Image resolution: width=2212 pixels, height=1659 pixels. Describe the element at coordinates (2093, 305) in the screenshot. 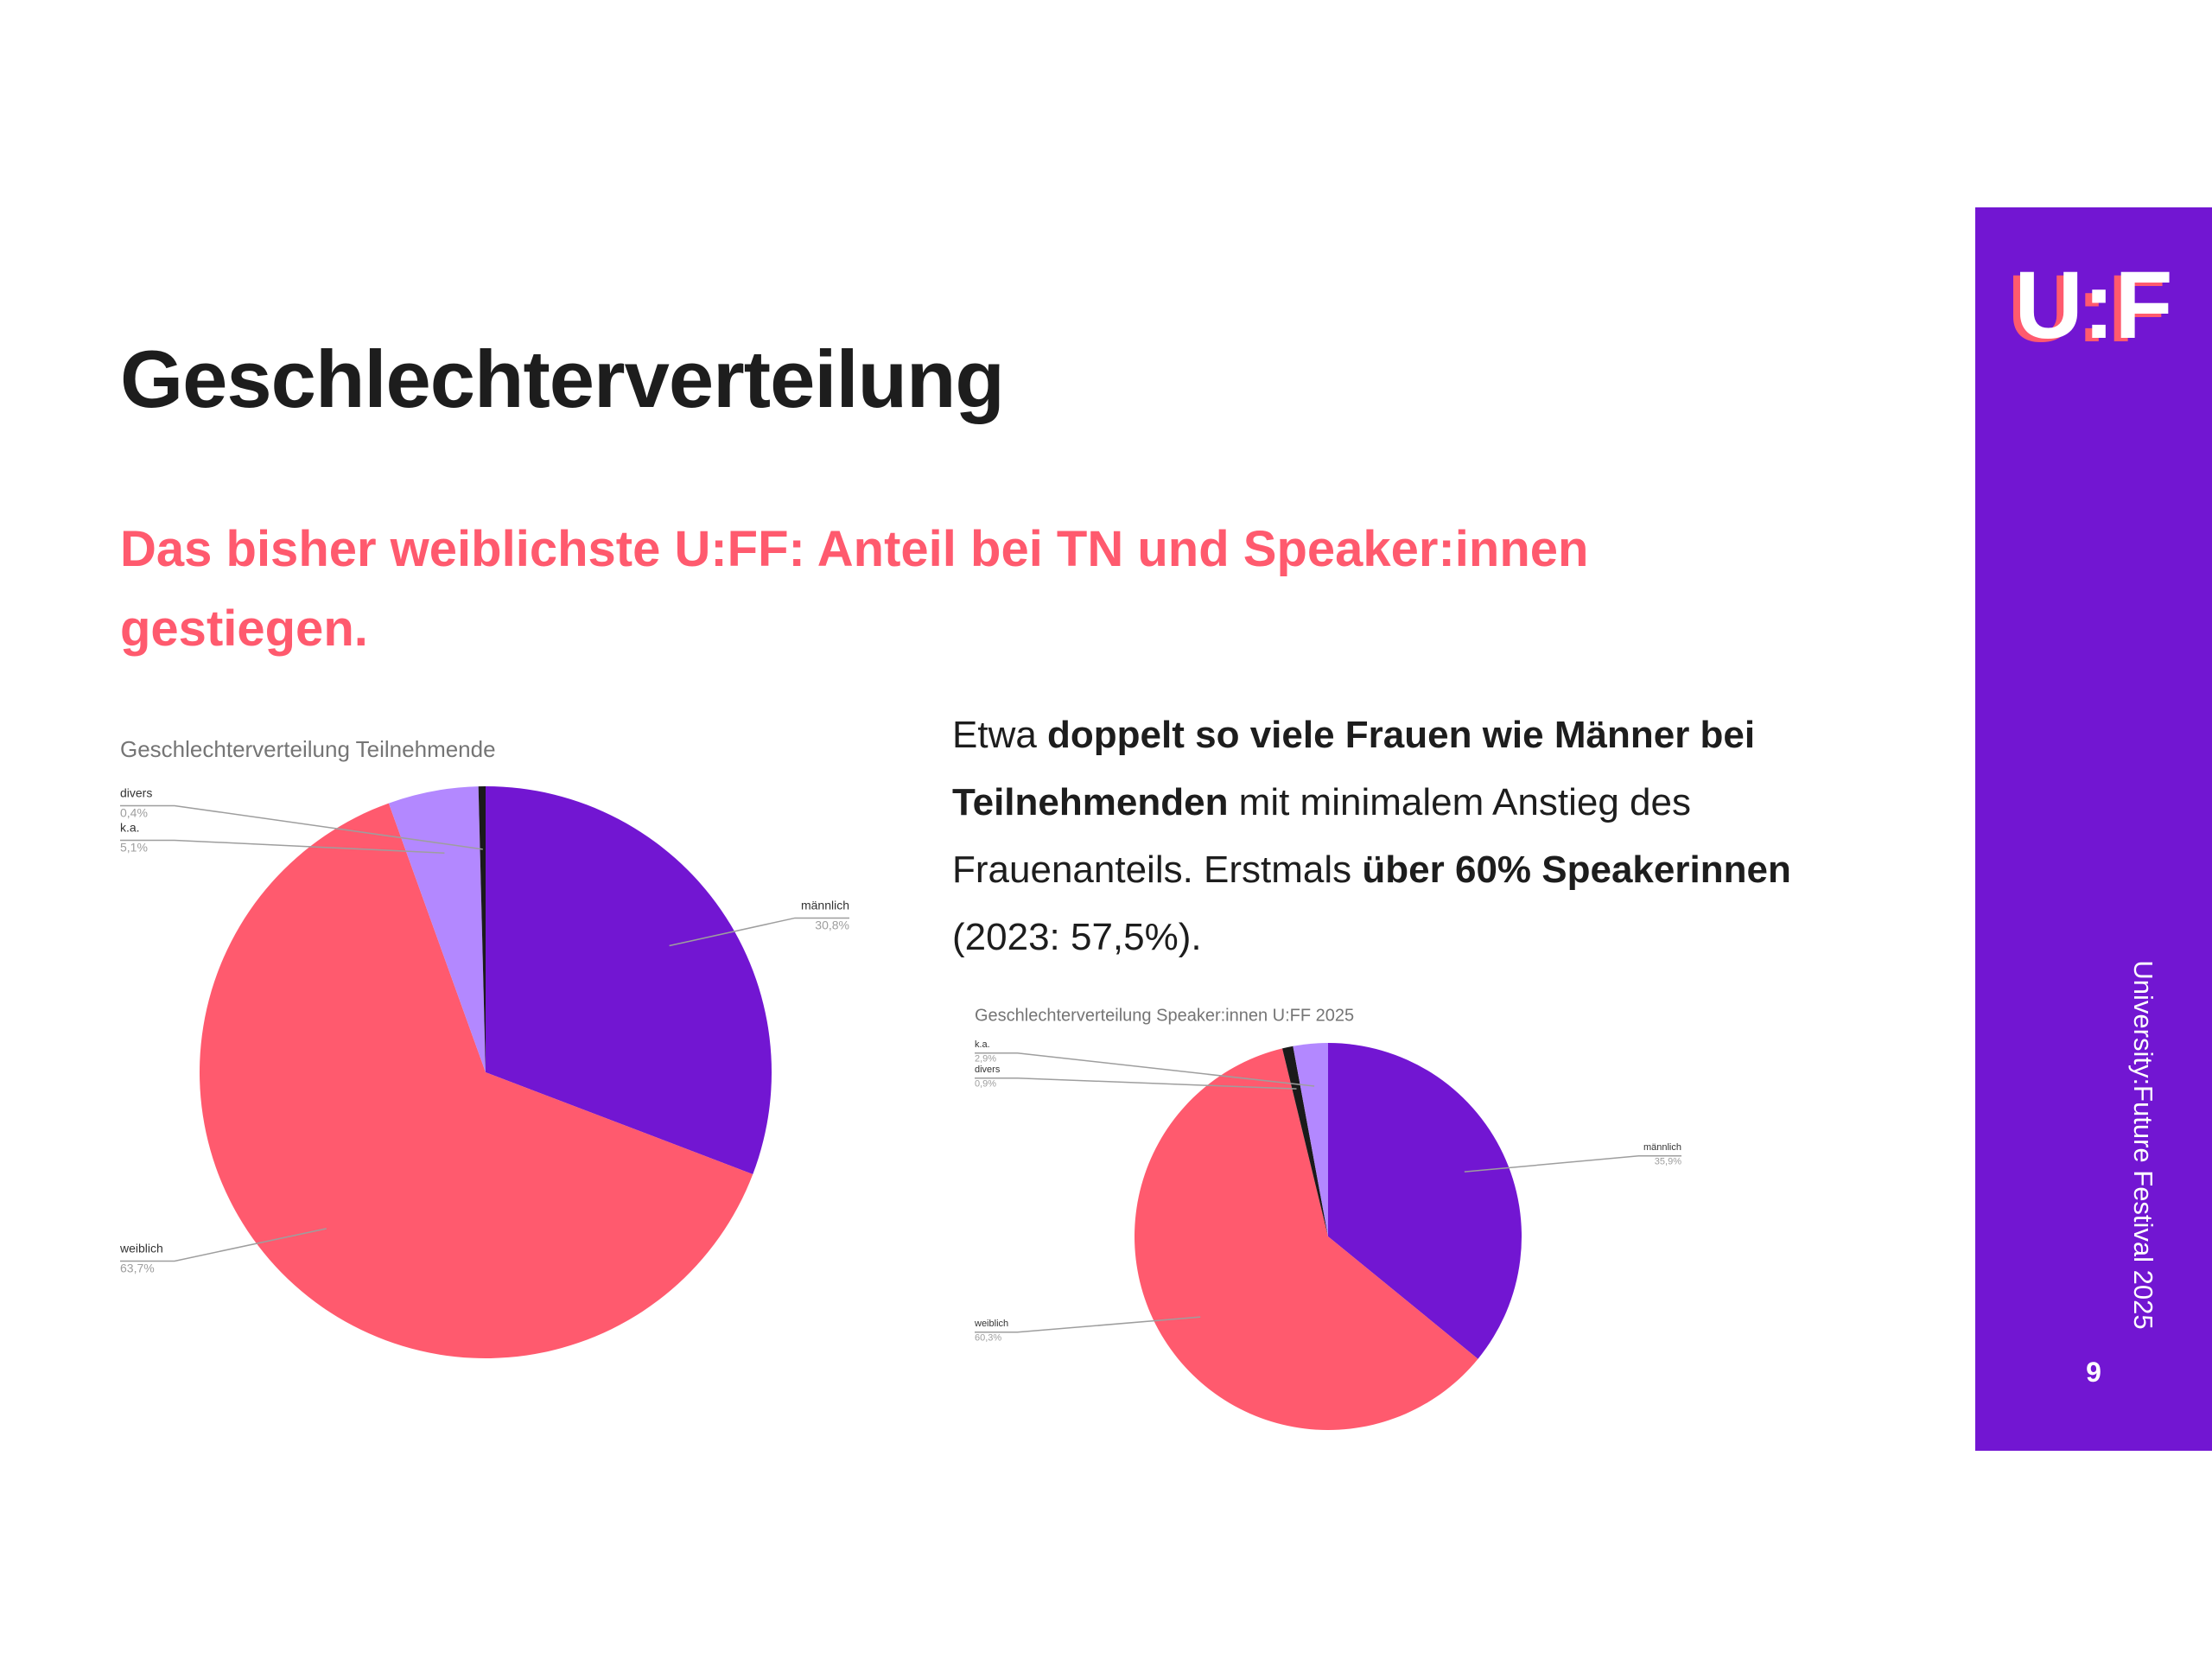

I see `logo: U:F` at that location.